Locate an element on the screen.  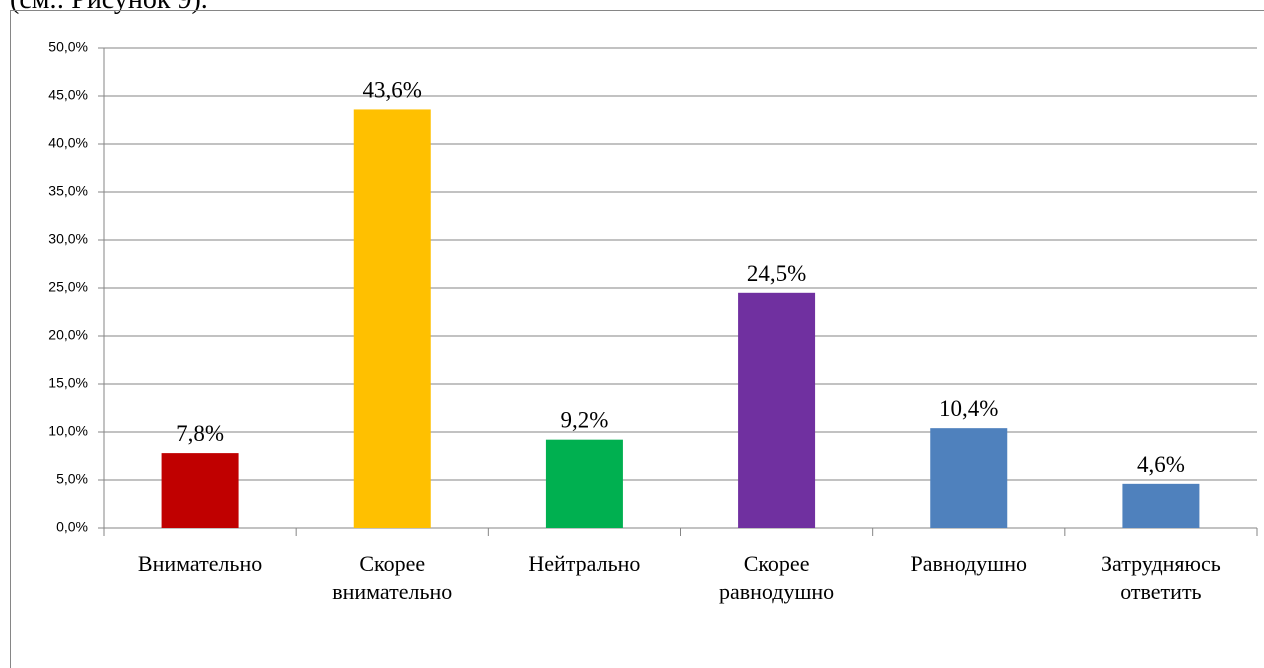
data-label: 9,2% is located at coordinates (584, 420).